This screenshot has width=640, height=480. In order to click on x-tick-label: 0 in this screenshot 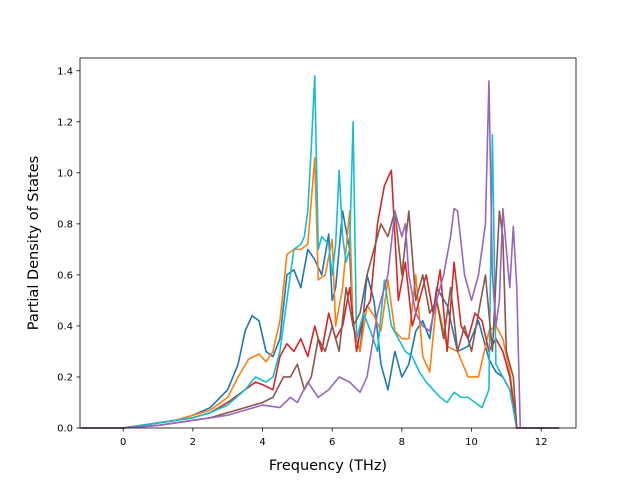, I will do `click(123, 442)`.